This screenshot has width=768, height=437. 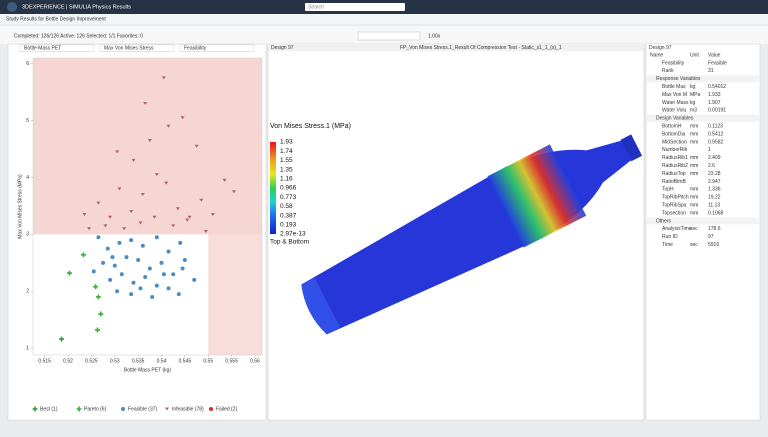 I want to click on legend-label: Pareto (6), so click(x=95, y=409).